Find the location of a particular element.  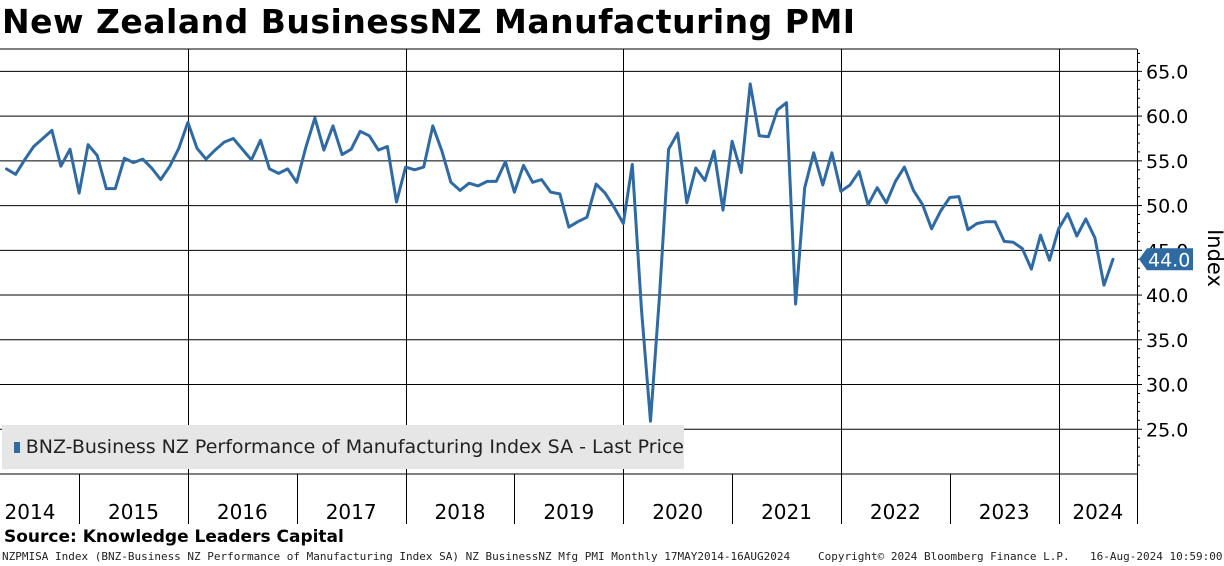

x-tick-label: 2016 is located at coordinates (242, 512).